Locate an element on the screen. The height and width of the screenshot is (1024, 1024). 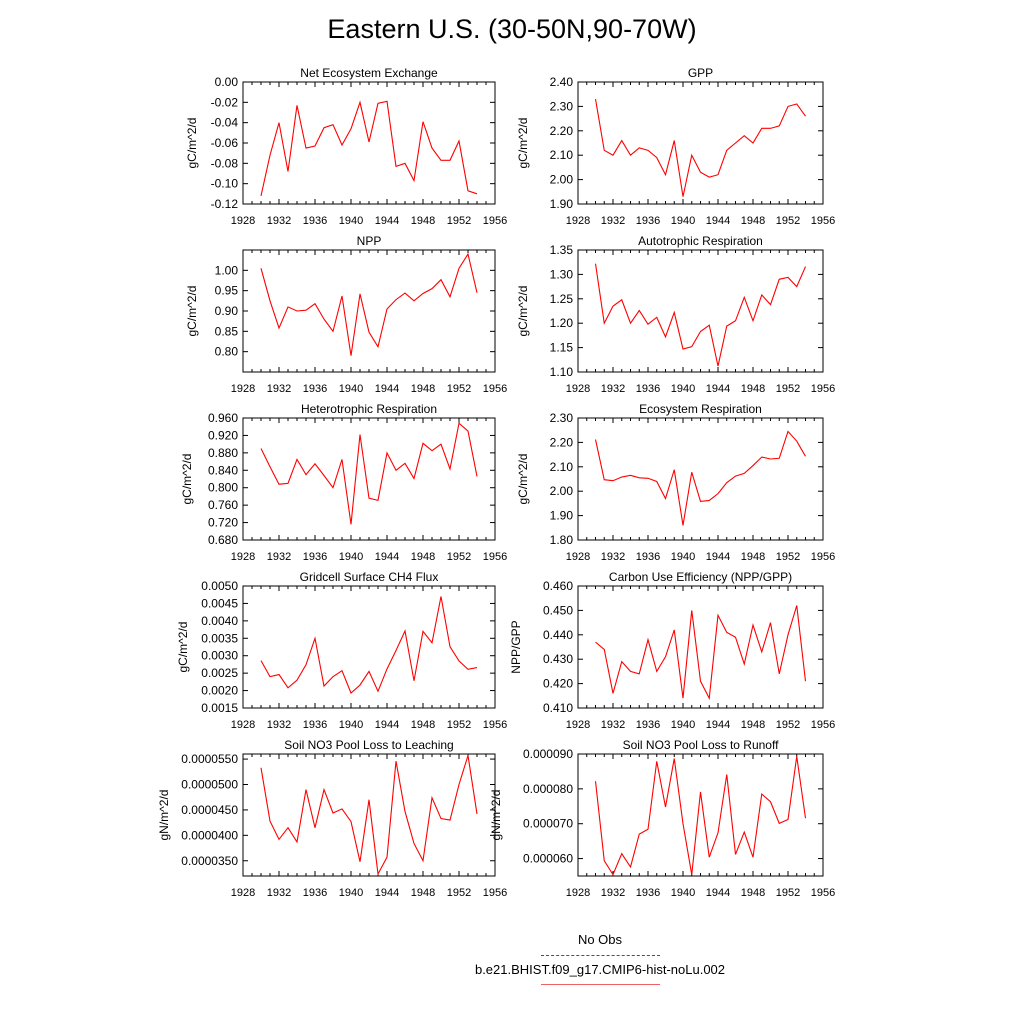
y-tick-label: 0.680 is located at coordinates (223, 540).